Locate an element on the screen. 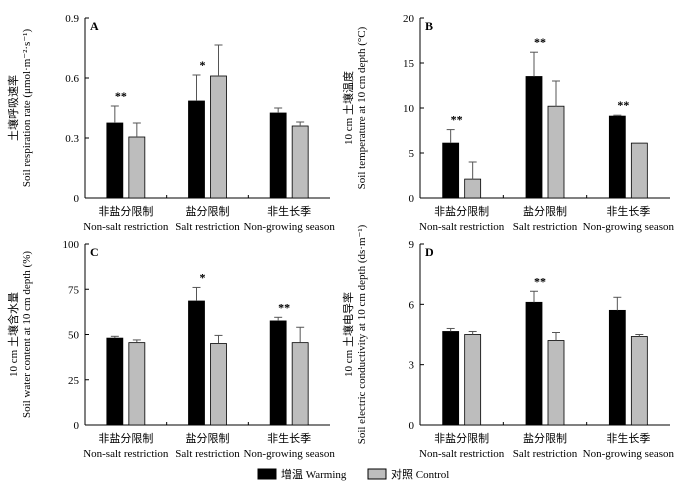  panel-letter: D is located at coordinates (429, 252).